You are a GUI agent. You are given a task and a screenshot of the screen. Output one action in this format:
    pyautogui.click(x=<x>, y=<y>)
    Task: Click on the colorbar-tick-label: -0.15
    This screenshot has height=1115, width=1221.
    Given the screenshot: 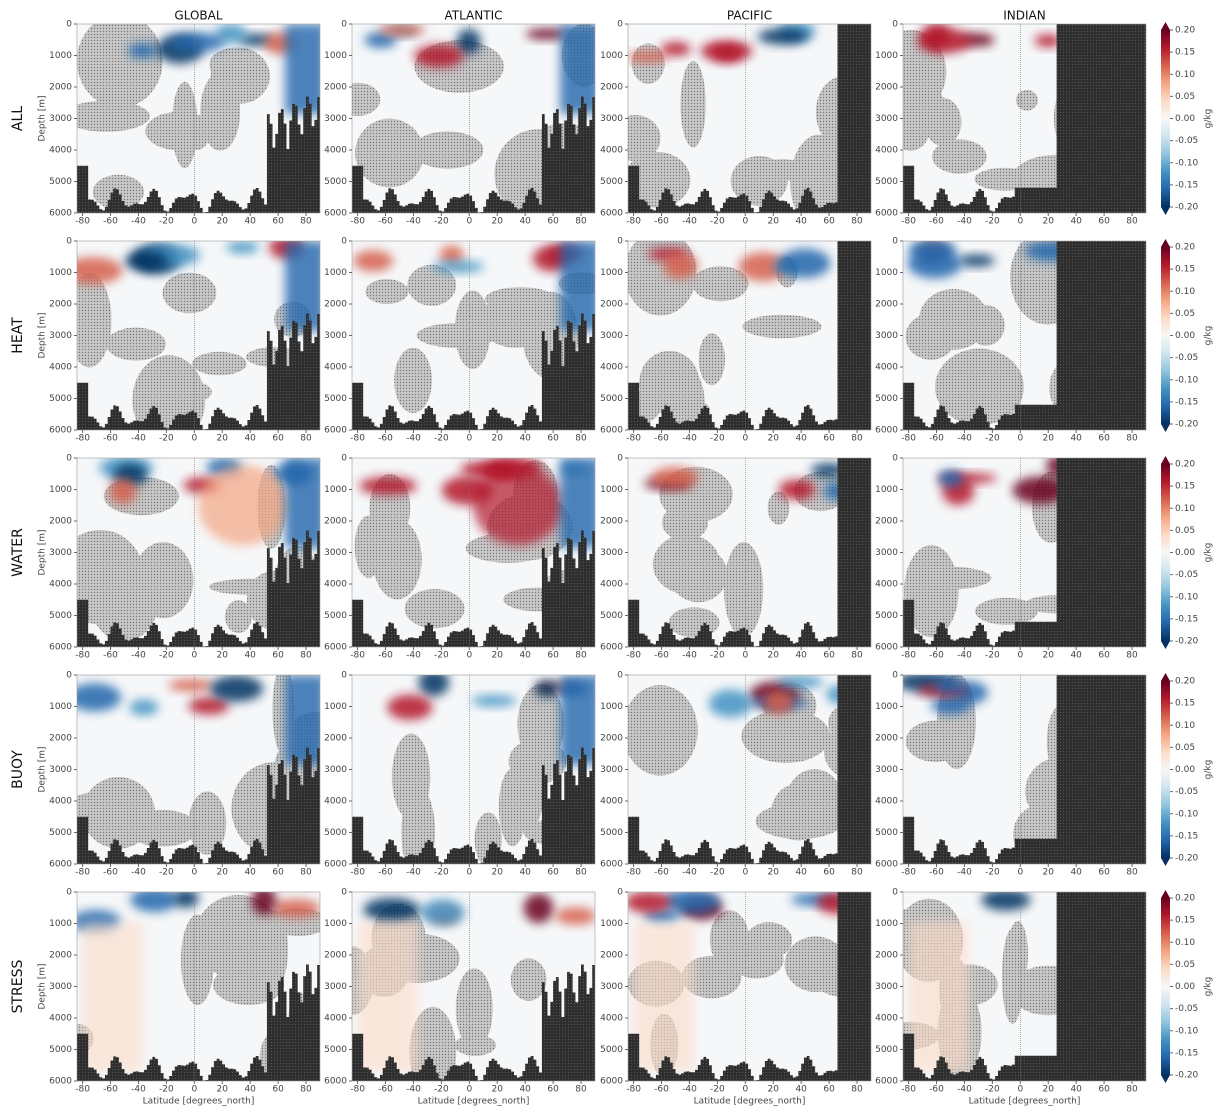 What is the action you would take?
    pyautogui.click(x=1186, y=185)
    